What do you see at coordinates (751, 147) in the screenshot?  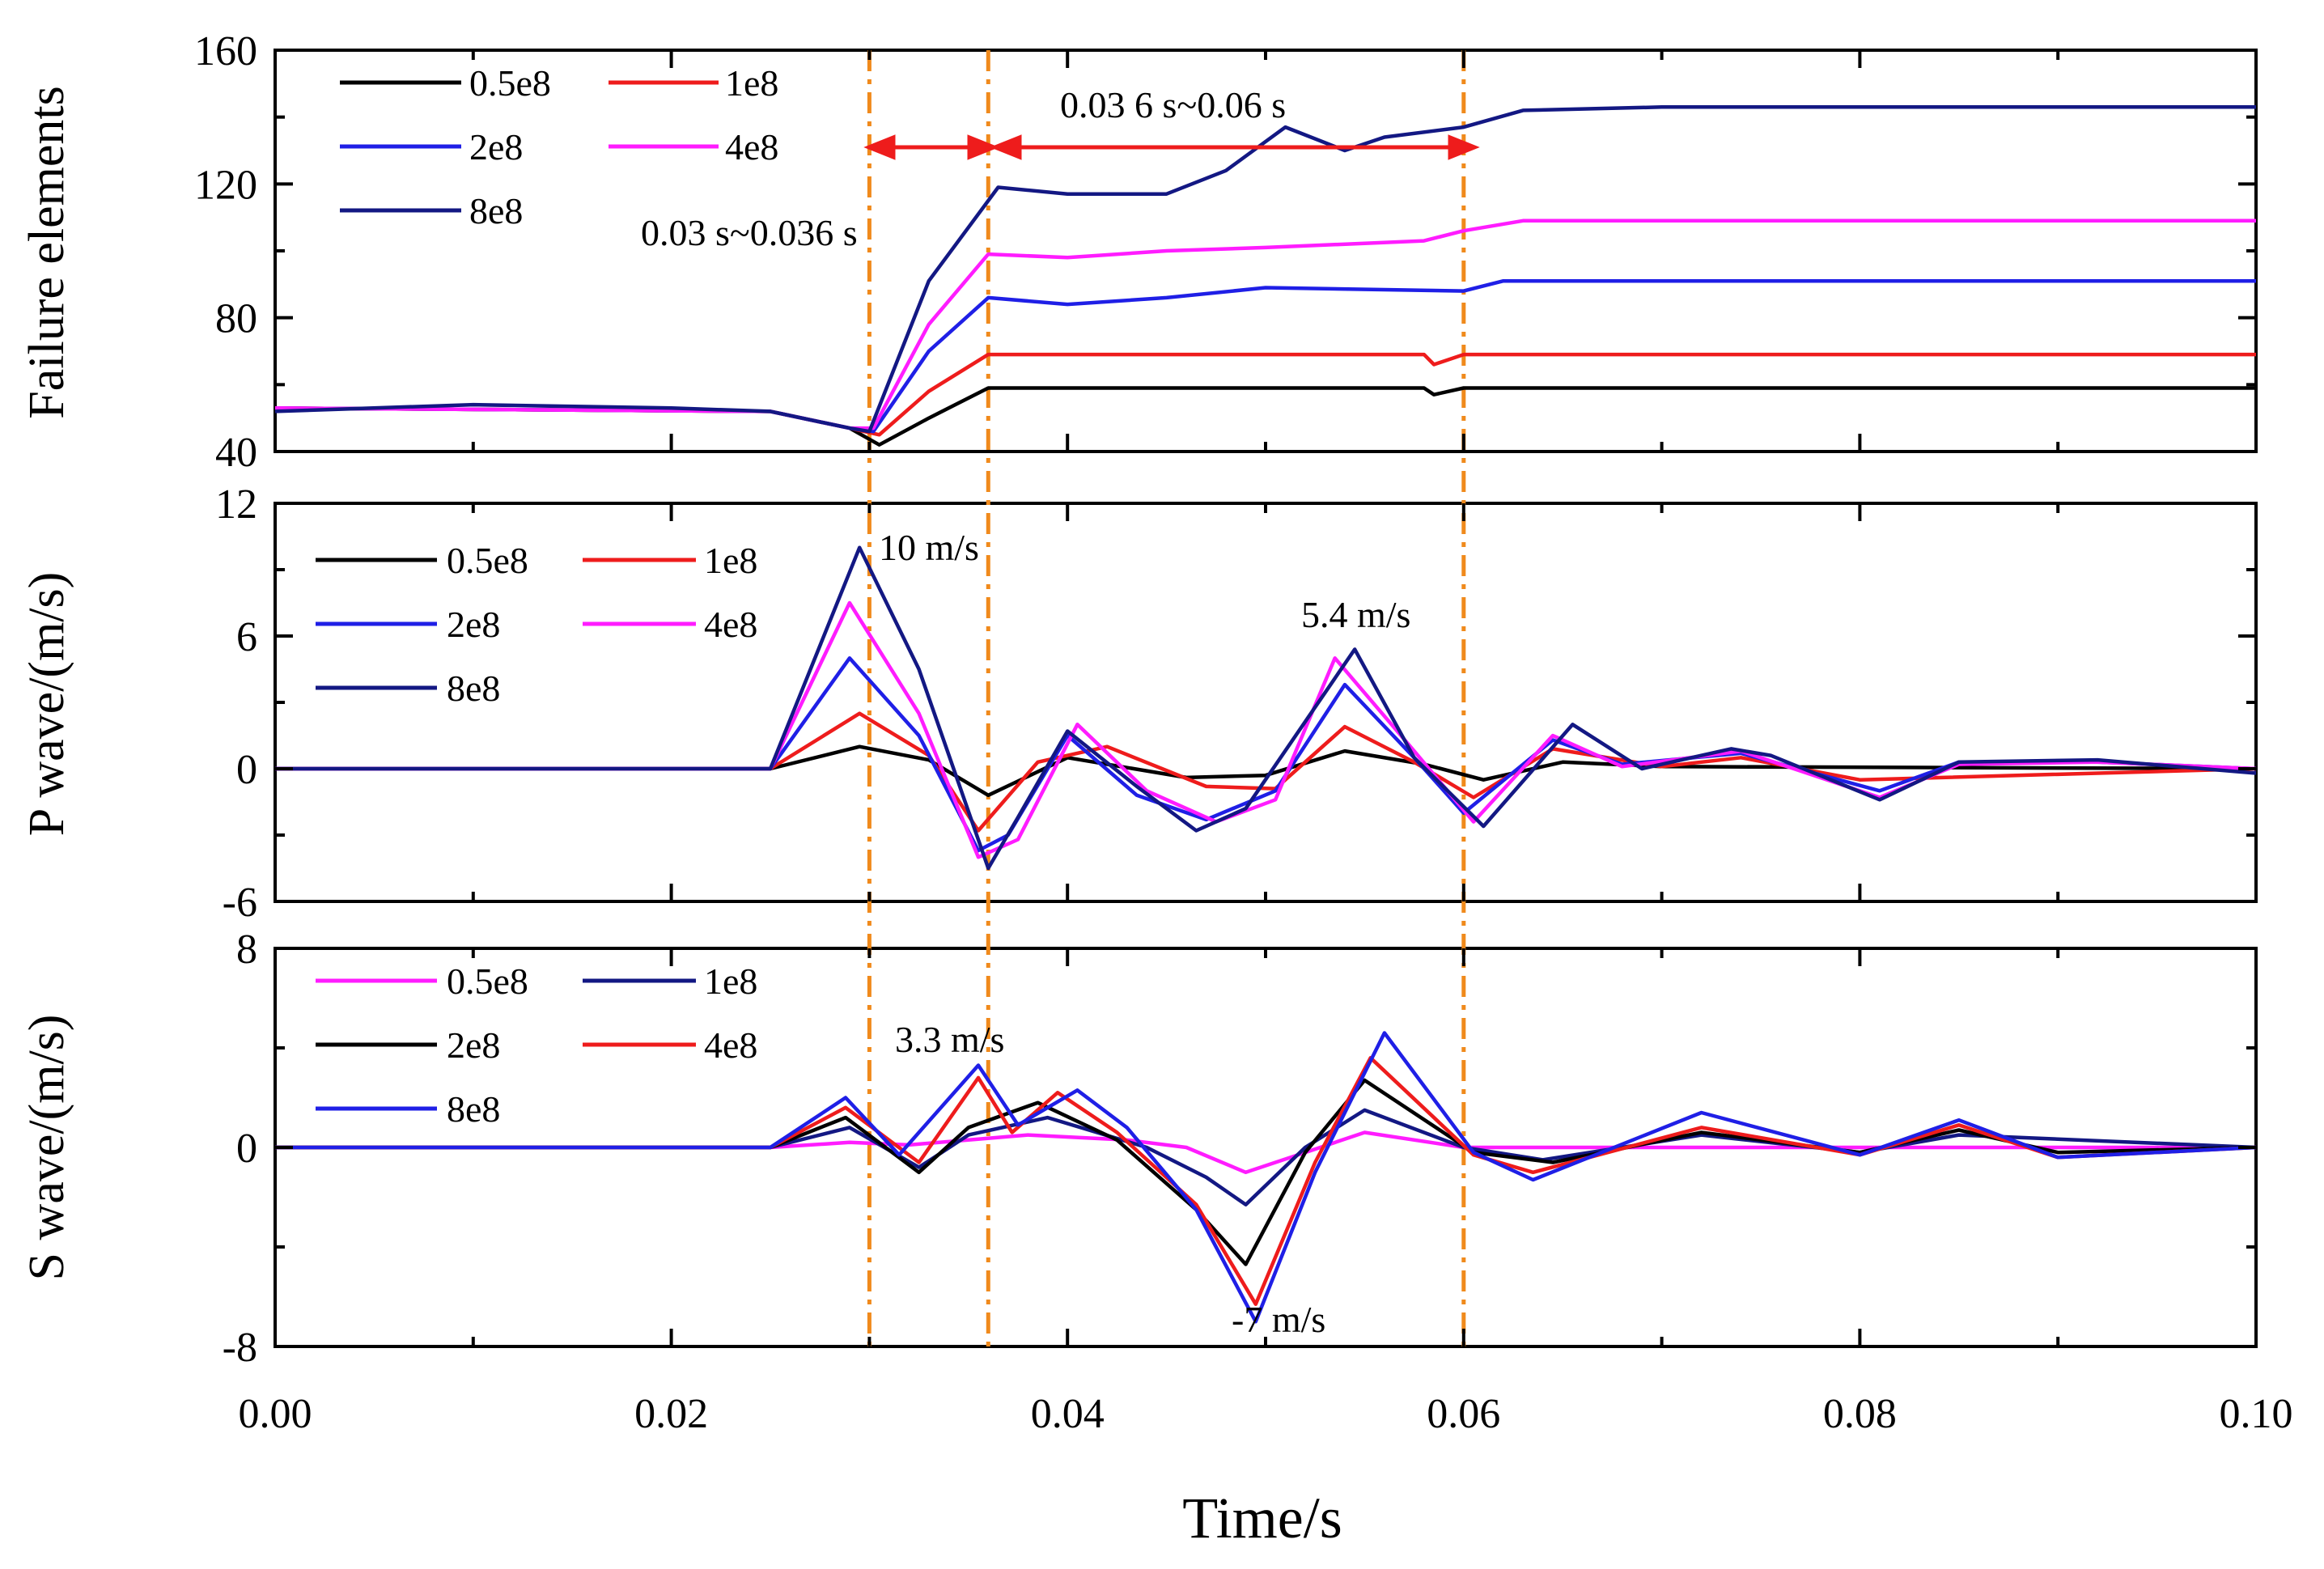 I see `top-legend-label-4e8: 4e8` at bounding box center [751, 147].